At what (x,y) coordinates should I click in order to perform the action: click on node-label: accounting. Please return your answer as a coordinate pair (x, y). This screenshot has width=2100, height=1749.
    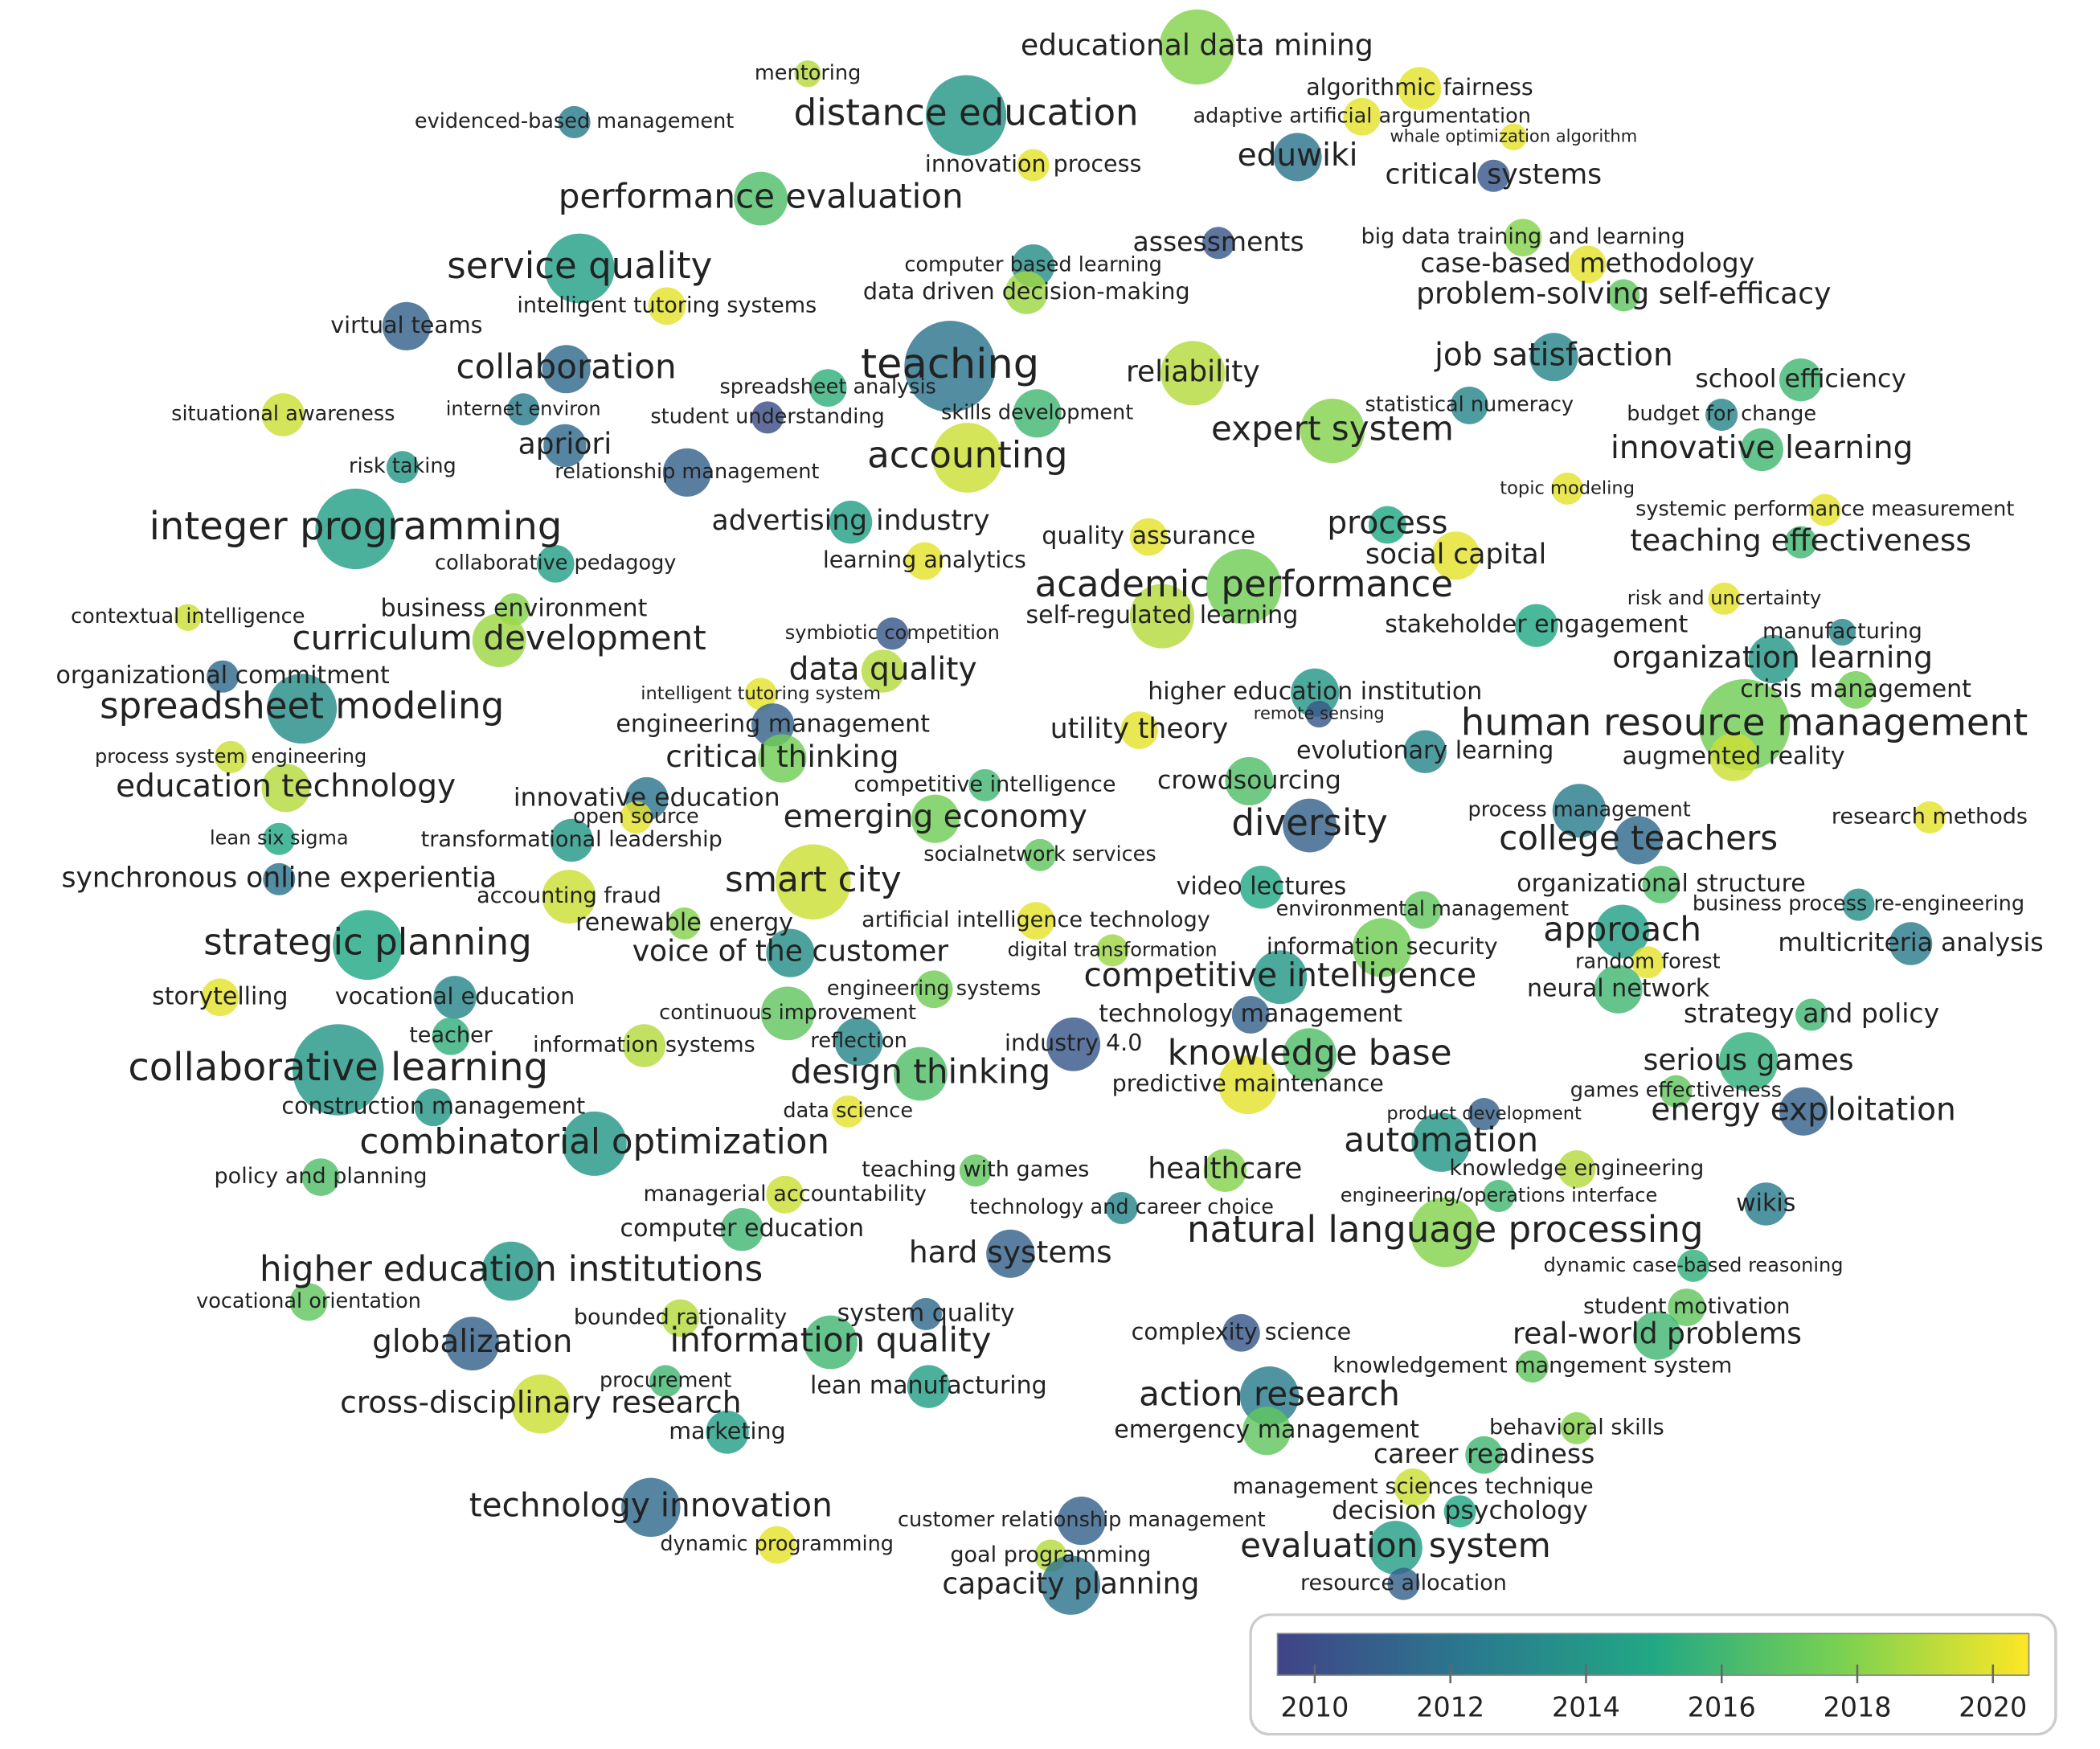
    Looking at the image, I should click on (967, 454).